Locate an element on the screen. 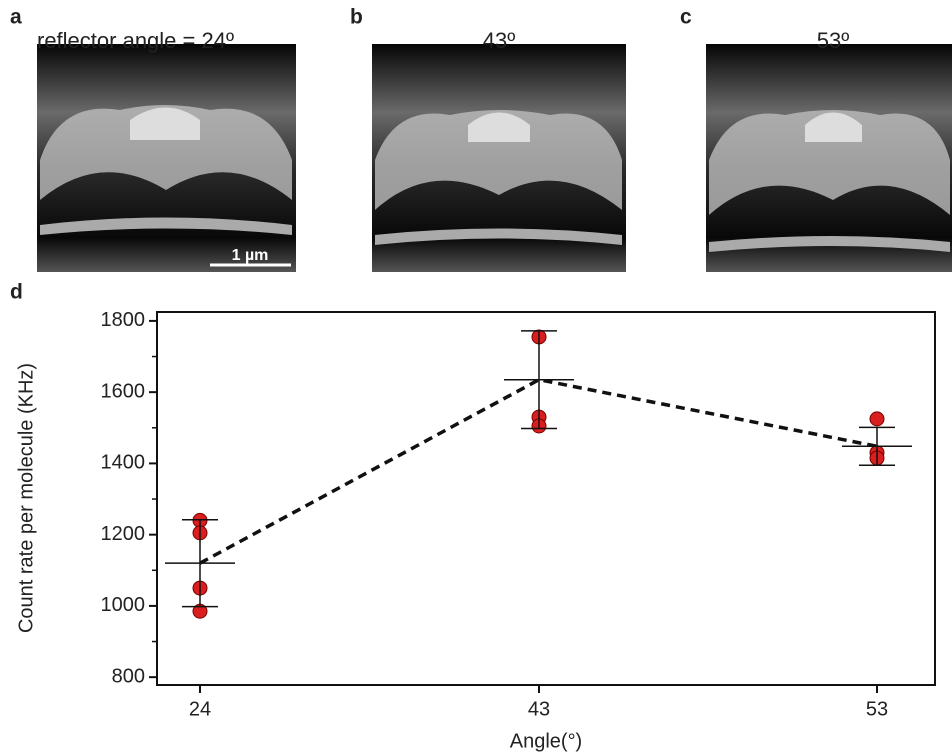 The height and width of the screenshot is (756, 952). scale-bar-label: 1 µm is located at coordinates (250, 255).